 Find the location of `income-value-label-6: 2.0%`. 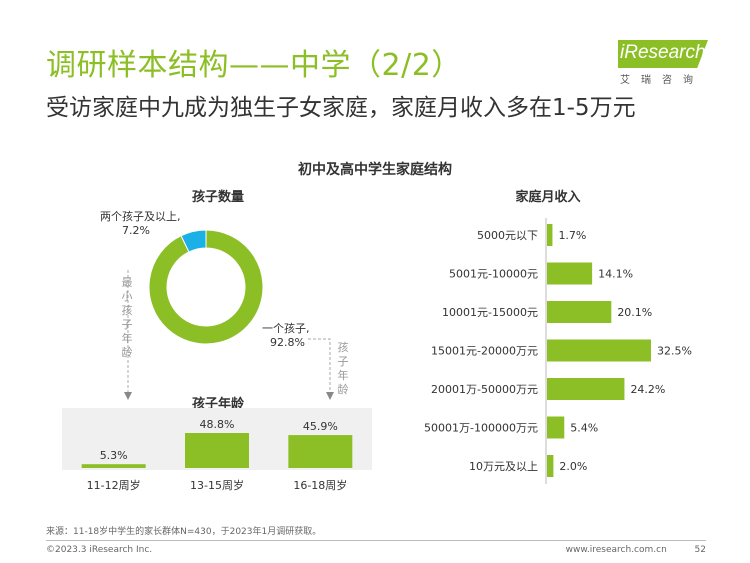

income-value-label-6: 2.0% is located at coordinates (573, 466).